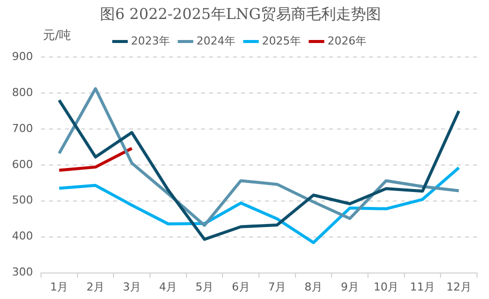 This screenshot has width=489, height=299. What do you see at coordinates (240, 13) in the screenshot?
I see `chart-title: 图6 2022-2025年LNG贸易商毛利走势图` at bounding box center [240, 13].